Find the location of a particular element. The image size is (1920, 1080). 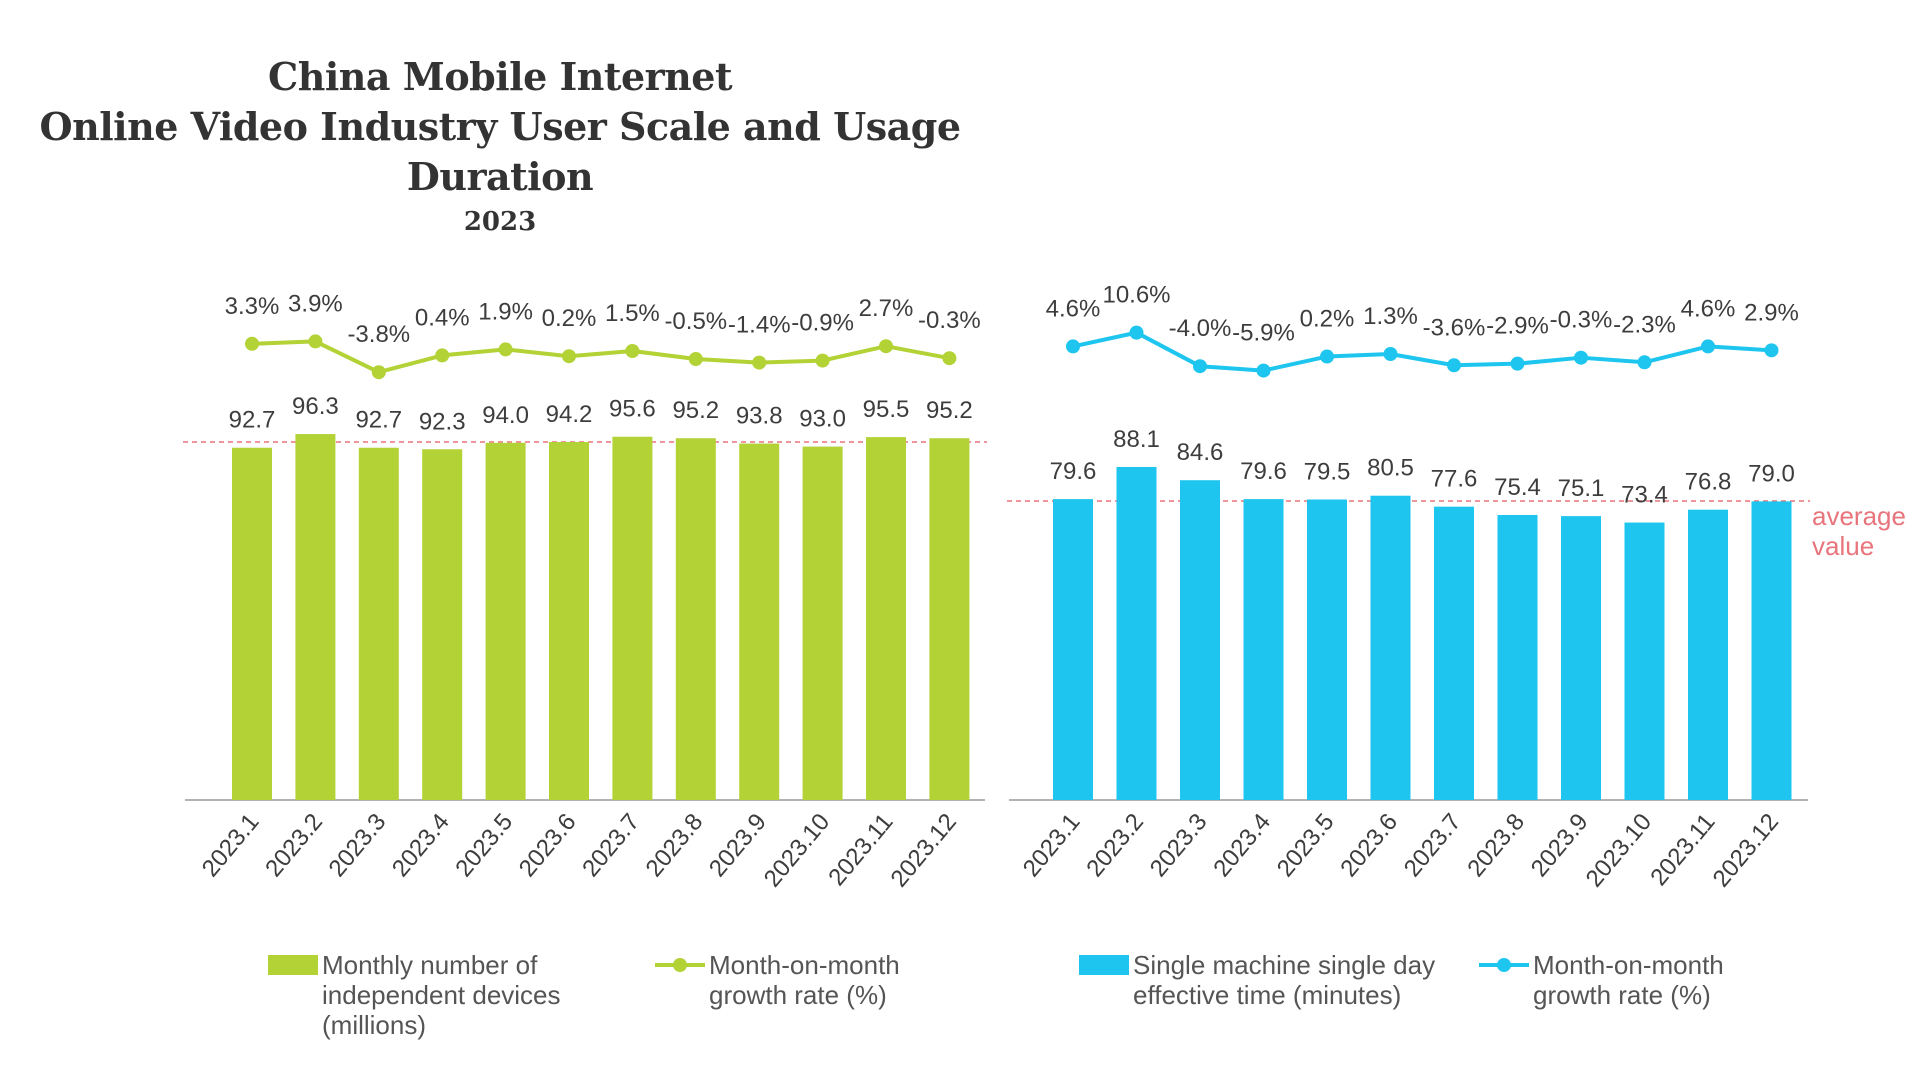

growth-rate-label: -2.3% is located at coordinates (1644, 324).